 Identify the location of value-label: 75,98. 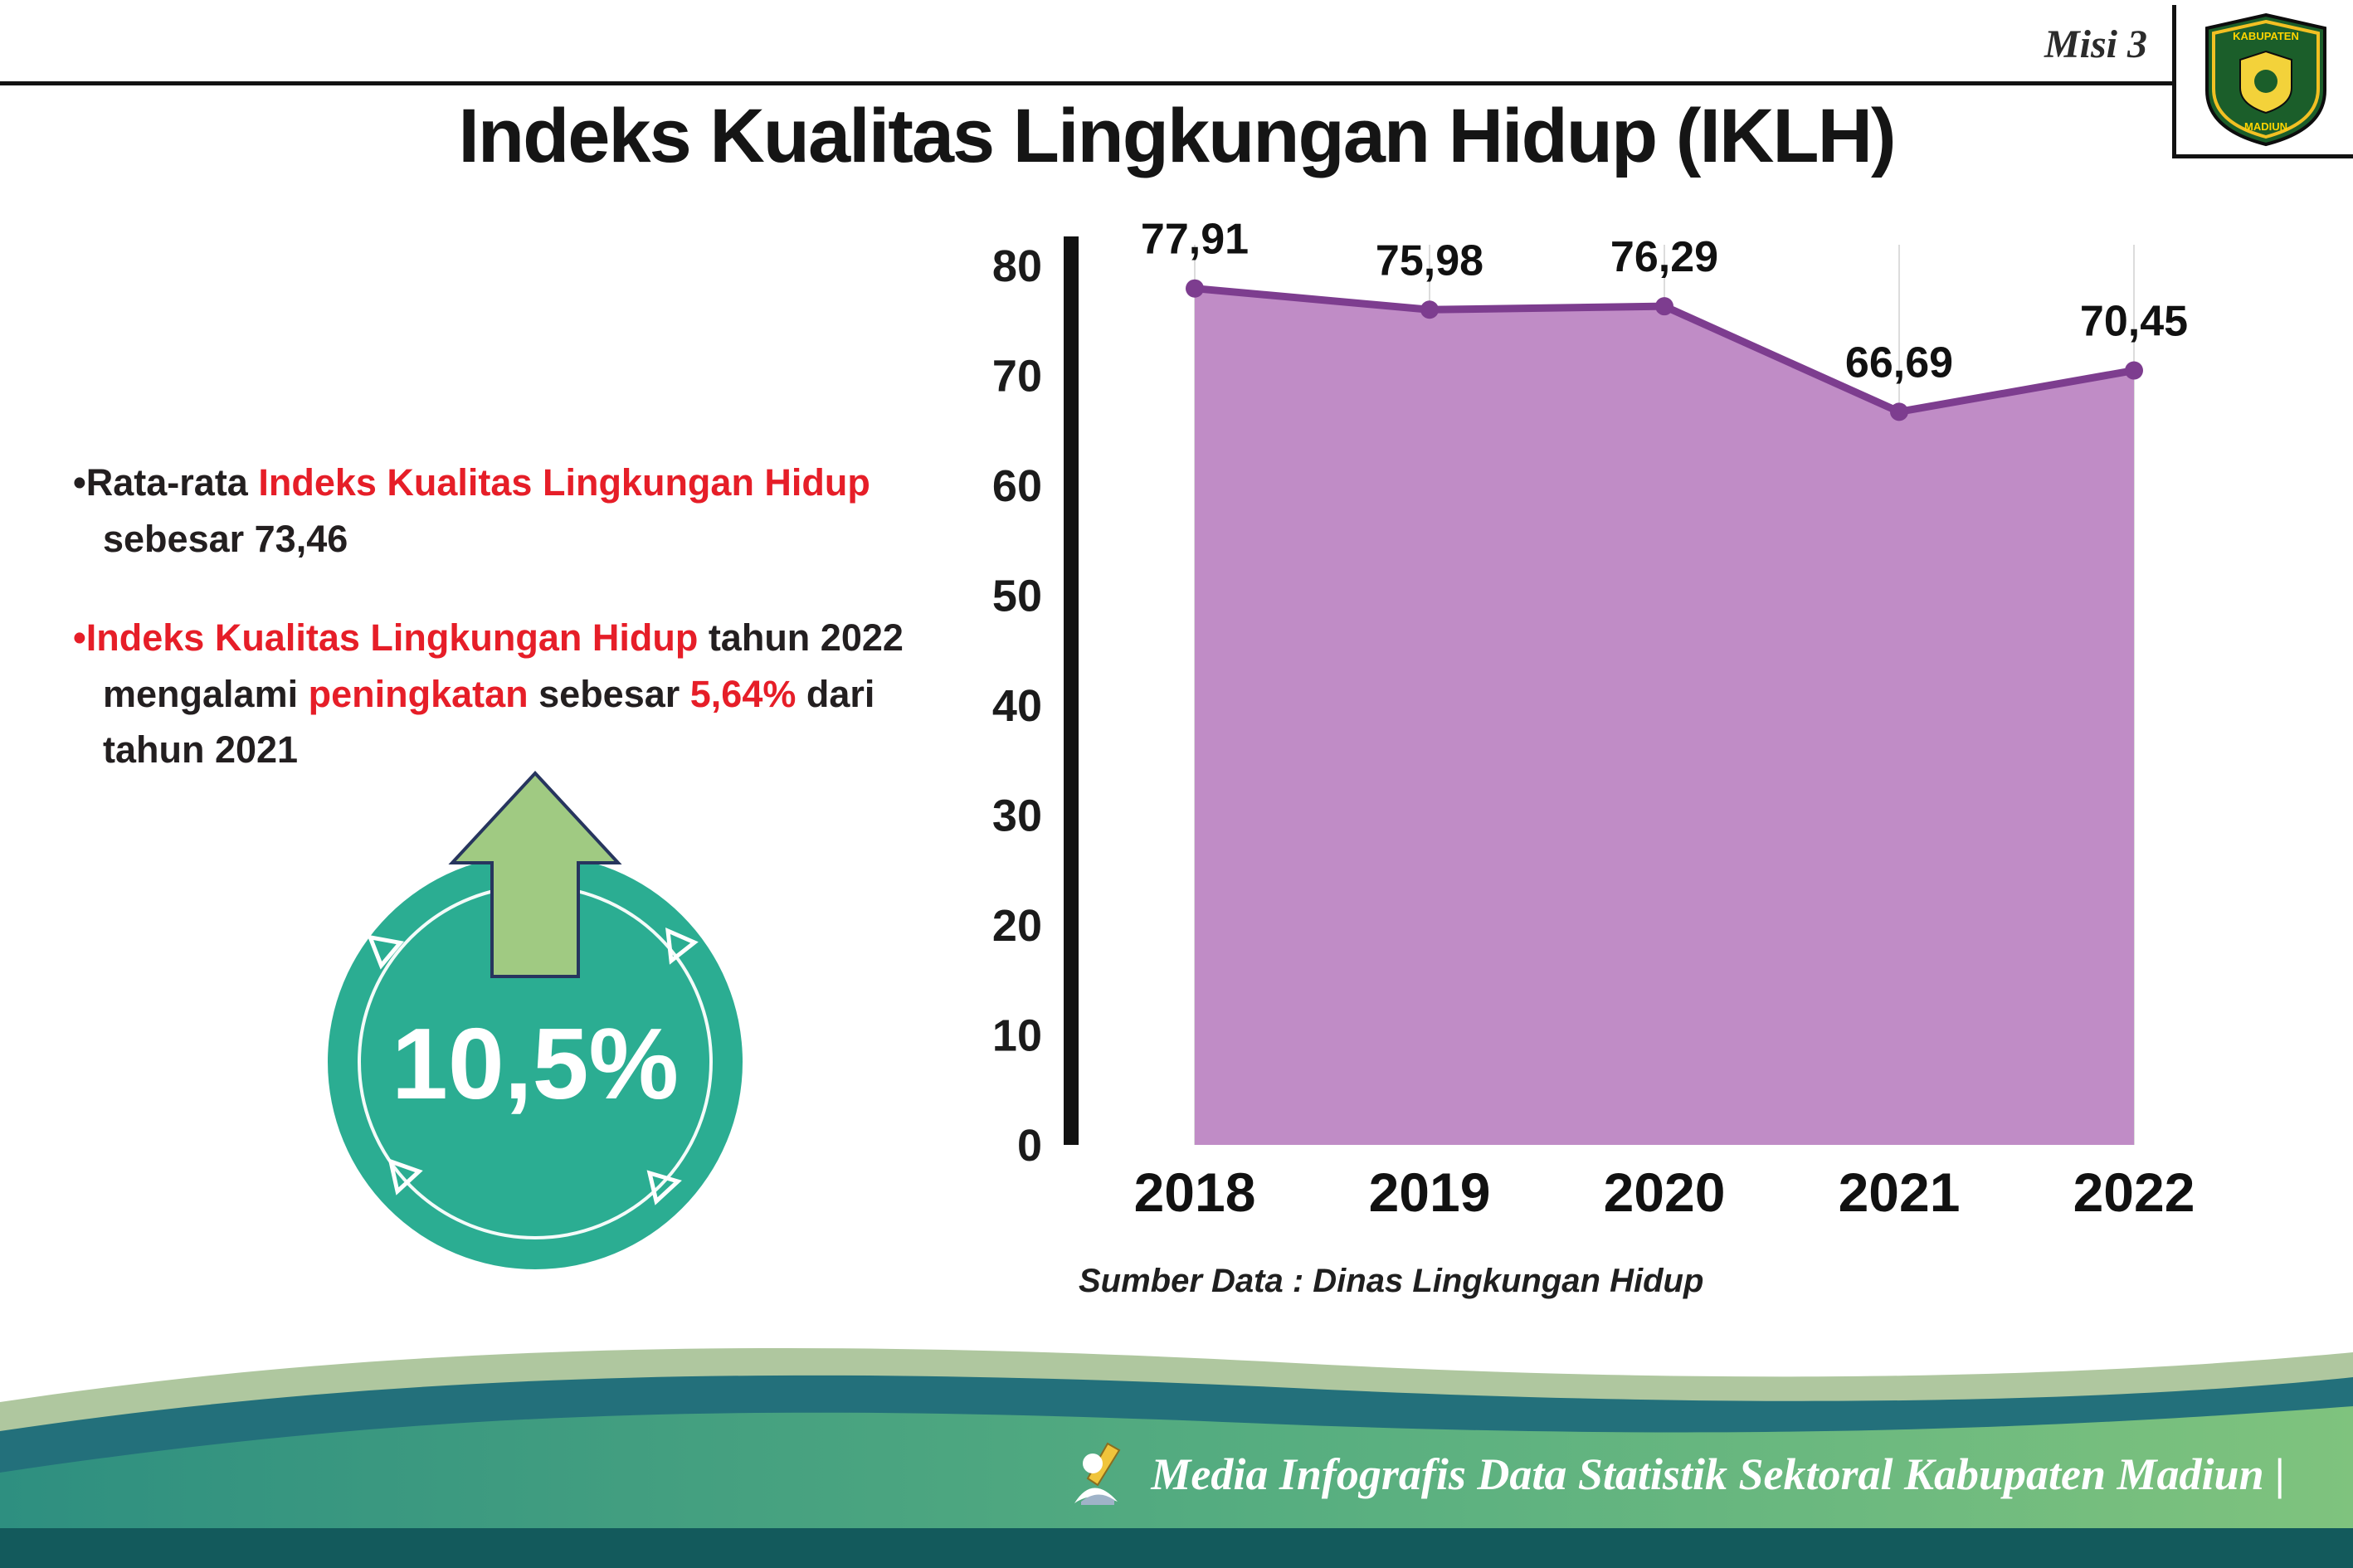
(1429, 260).